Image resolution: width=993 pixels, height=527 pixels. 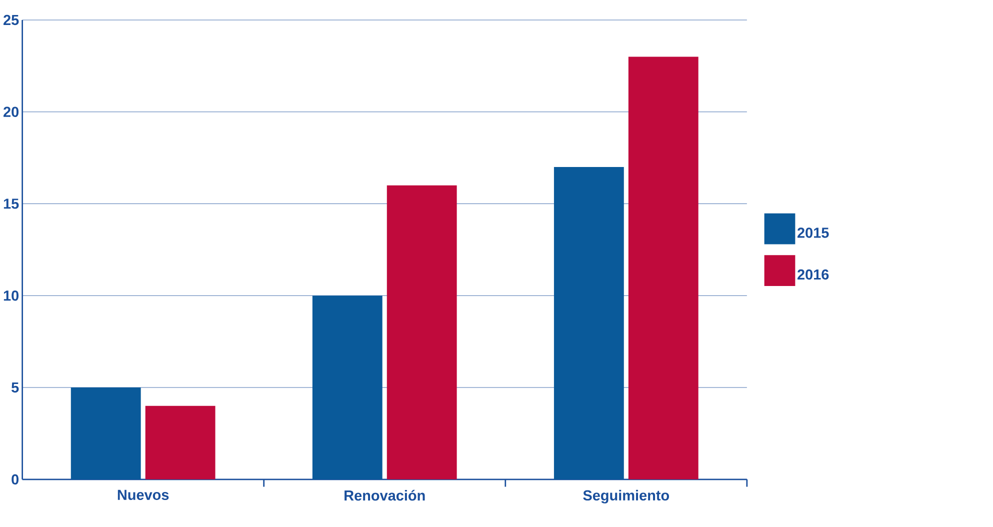 I want to click on y-tick-label: 10, so click(x=11, y=295).